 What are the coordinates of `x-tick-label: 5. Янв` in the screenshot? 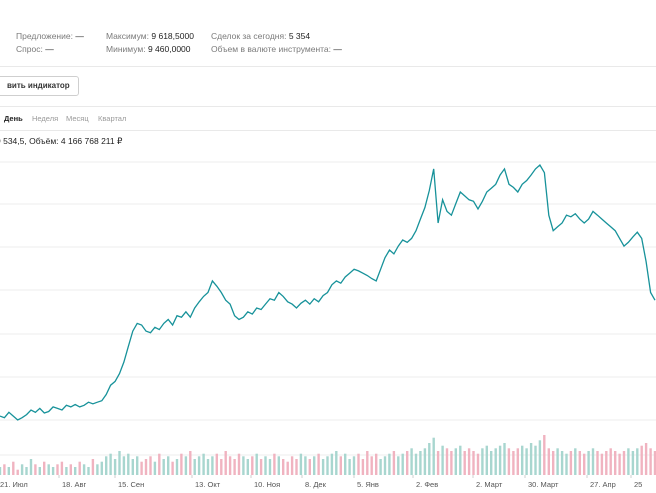 It's located at (368, 484).